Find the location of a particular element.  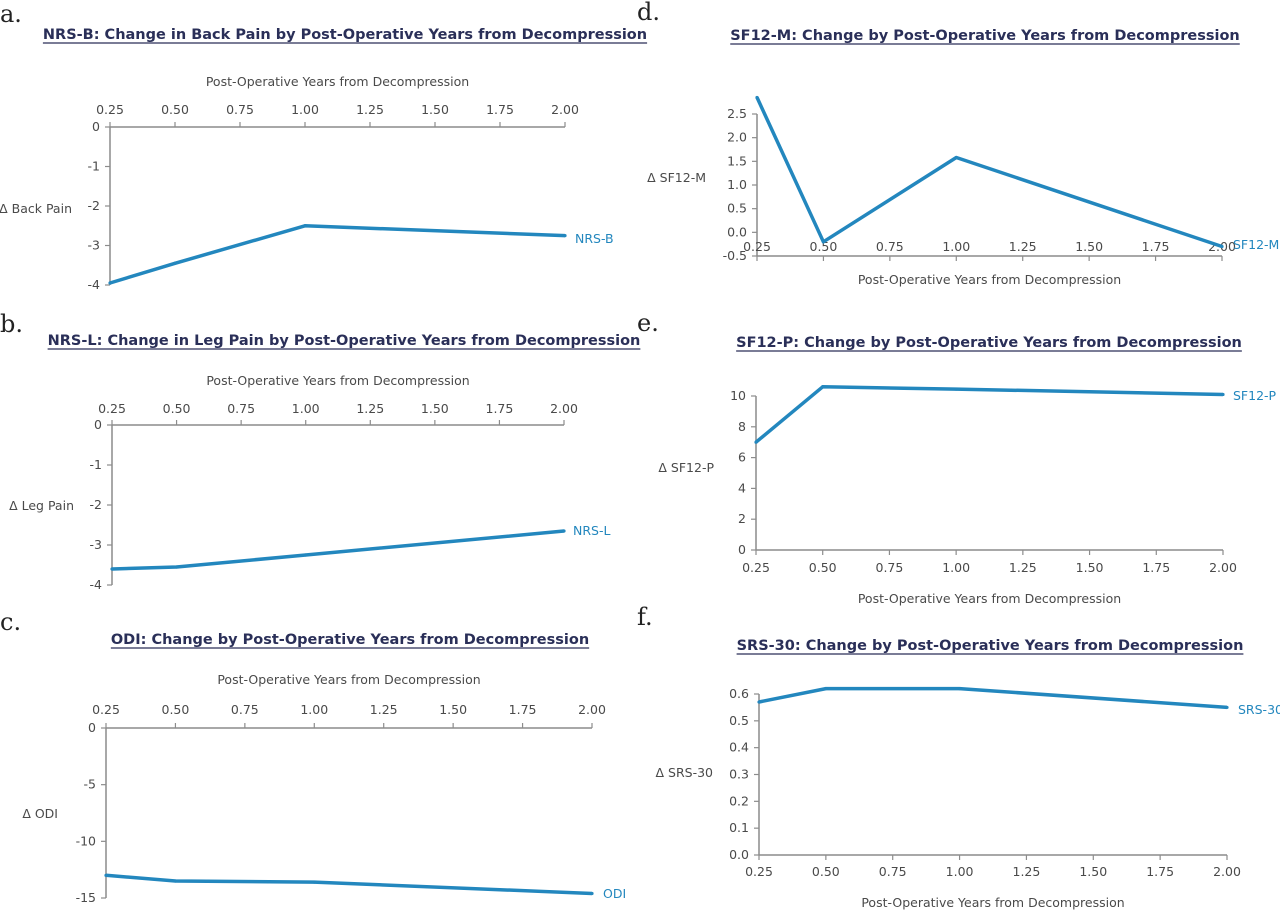

y-tick-label: 0.2 is located at coordinates (739, 800).